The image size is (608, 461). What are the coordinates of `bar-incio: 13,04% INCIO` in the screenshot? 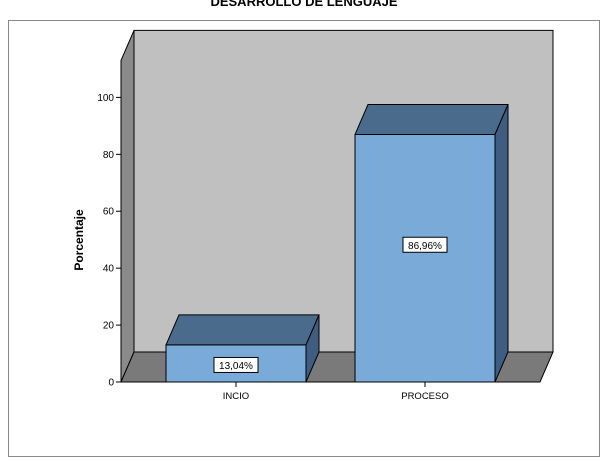 It's located at (242, 358).